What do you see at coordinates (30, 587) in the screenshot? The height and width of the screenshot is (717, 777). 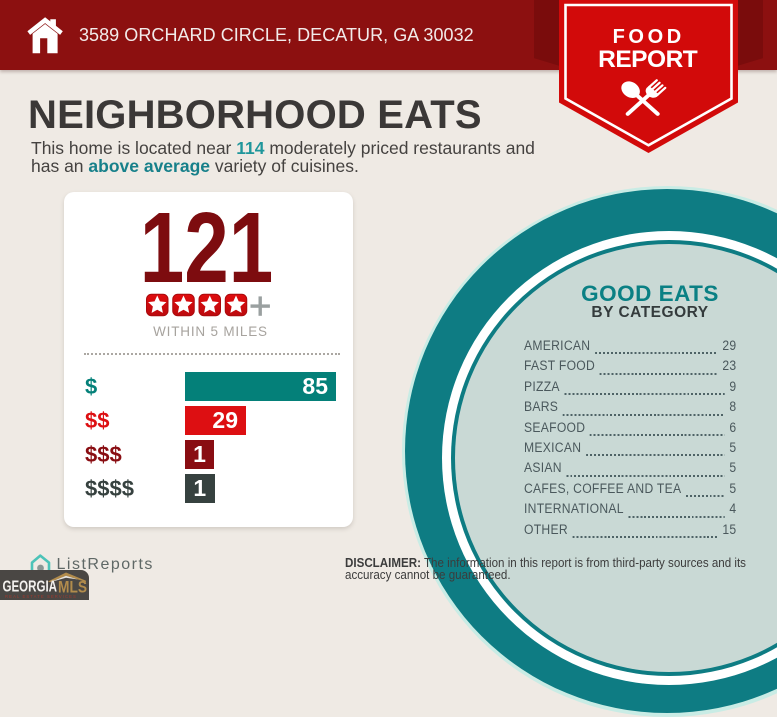 I see `svg-text: GEORGIA` at bounding box center [30, 587].